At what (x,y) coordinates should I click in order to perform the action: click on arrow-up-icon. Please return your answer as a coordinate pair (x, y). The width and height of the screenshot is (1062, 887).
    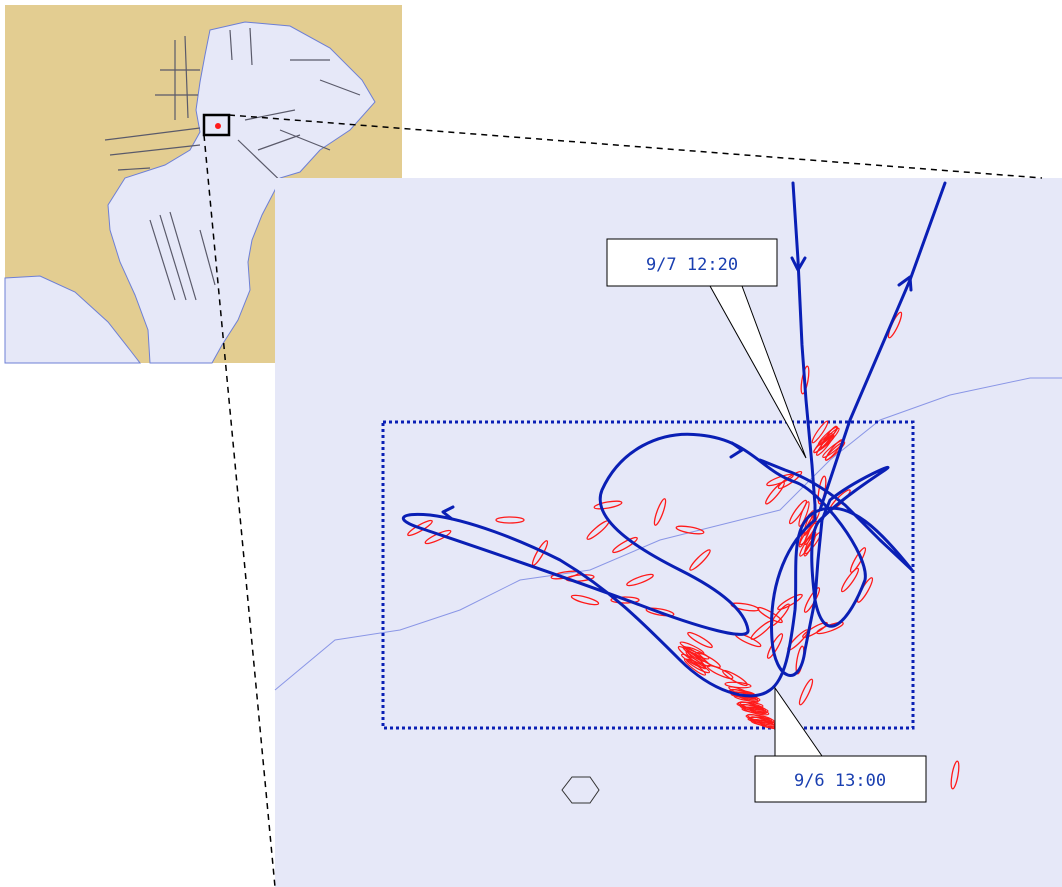
    Looking at the image, I should click on (905, 283).